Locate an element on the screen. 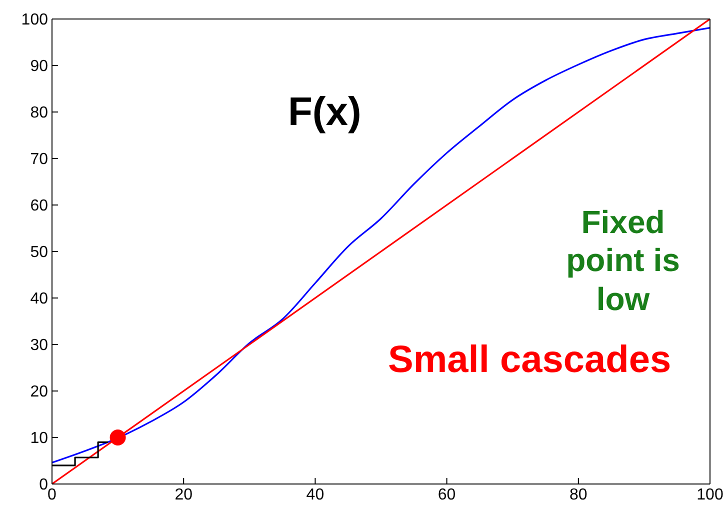  y-tick-label: 10 is located at coordinates (39, 439).